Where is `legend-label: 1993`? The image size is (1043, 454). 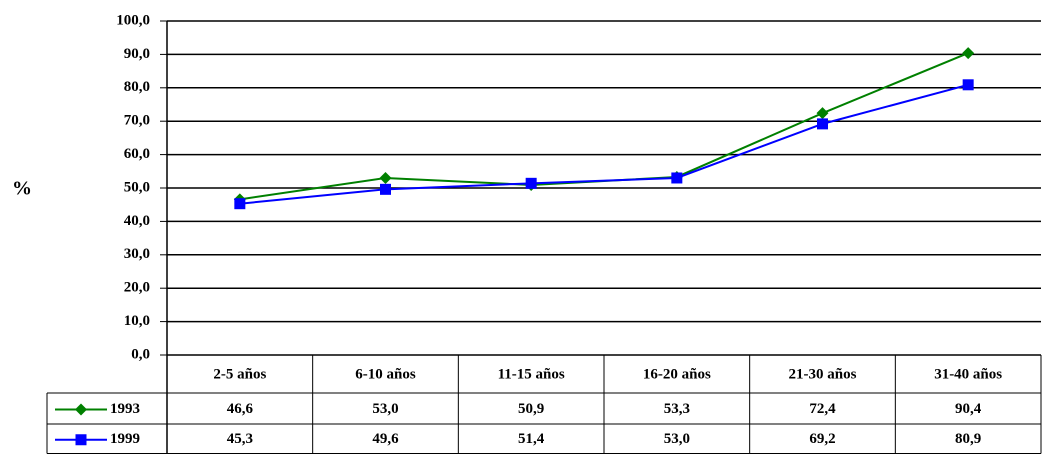
legend-label: 1993 is located at coordinates (125, 409).